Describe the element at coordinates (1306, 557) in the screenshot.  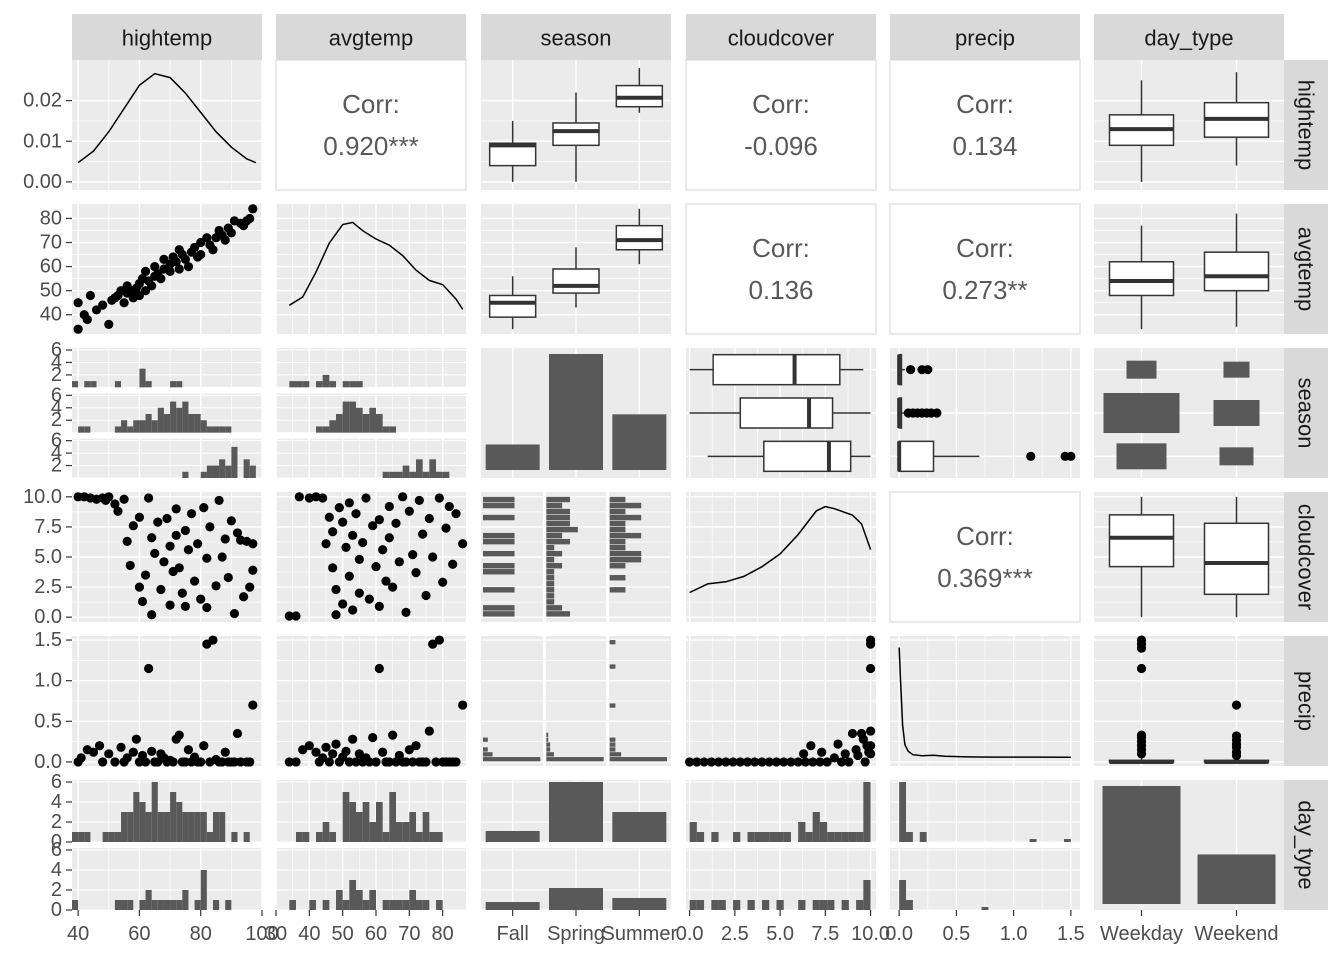
I see `strip-right-cloudcover` at that location.